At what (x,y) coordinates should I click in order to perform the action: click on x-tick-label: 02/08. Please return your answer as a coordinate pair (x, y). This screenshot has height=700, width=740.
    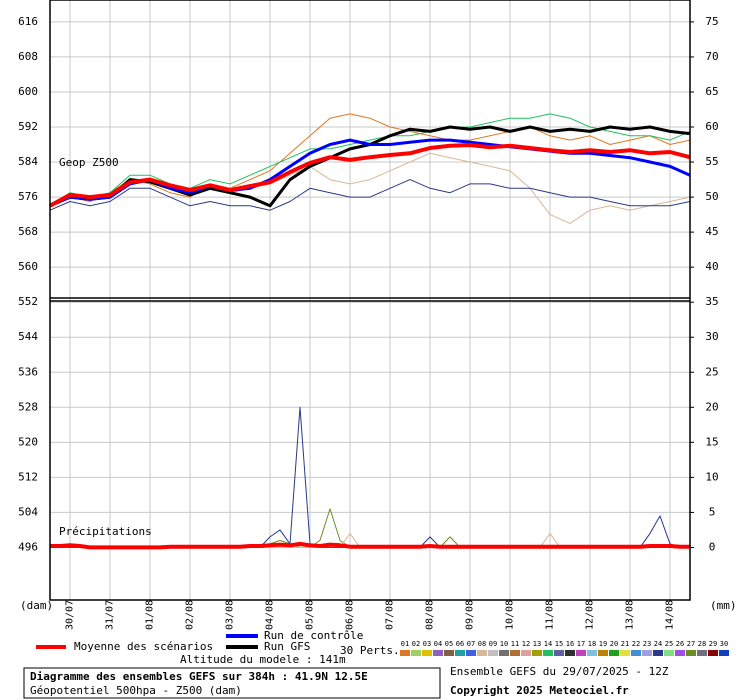
    Looking at the image, I should click on (190, 615).